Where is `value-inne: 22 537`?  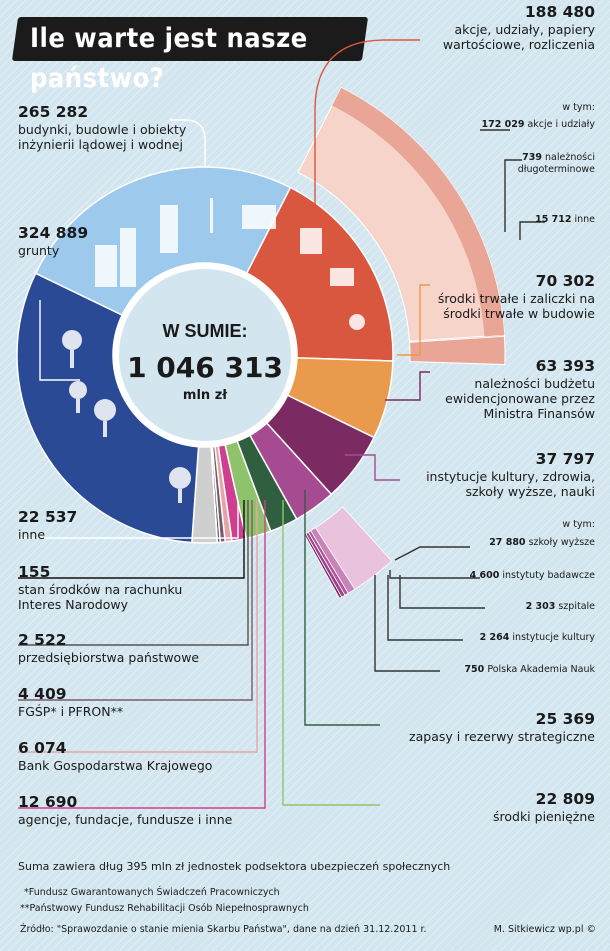
value-inne: 22 537 is located at coordinates (48, 517).